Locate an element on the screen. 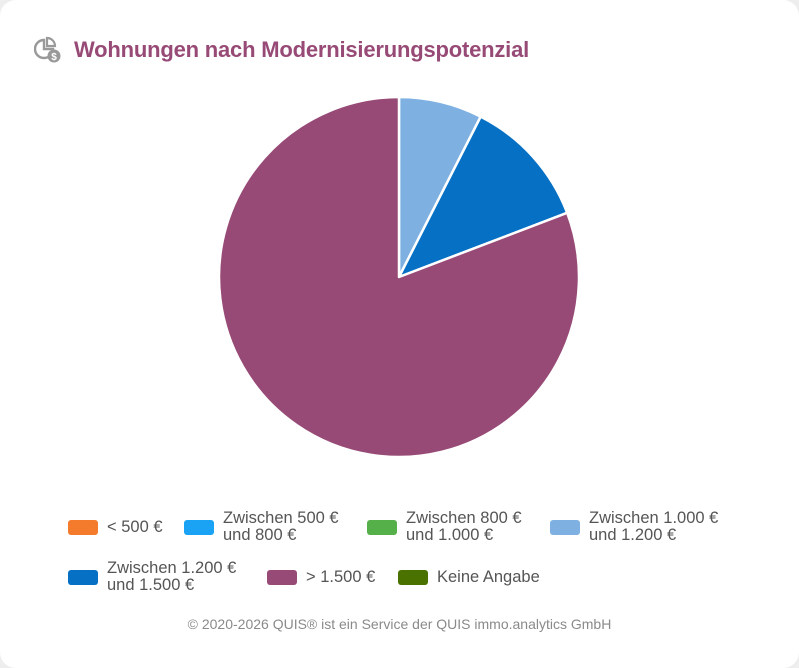  legend-item-500-800: Zwischen 500 € und 800 € is located at coordinates (261, 527).